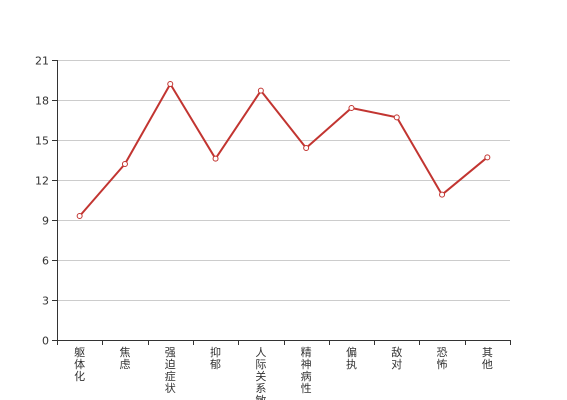  What do you see at coordinates (260, 373) in the screenshot?
I see `x-tick-label: 人际关系敏感` at bounding box center [260, 373].